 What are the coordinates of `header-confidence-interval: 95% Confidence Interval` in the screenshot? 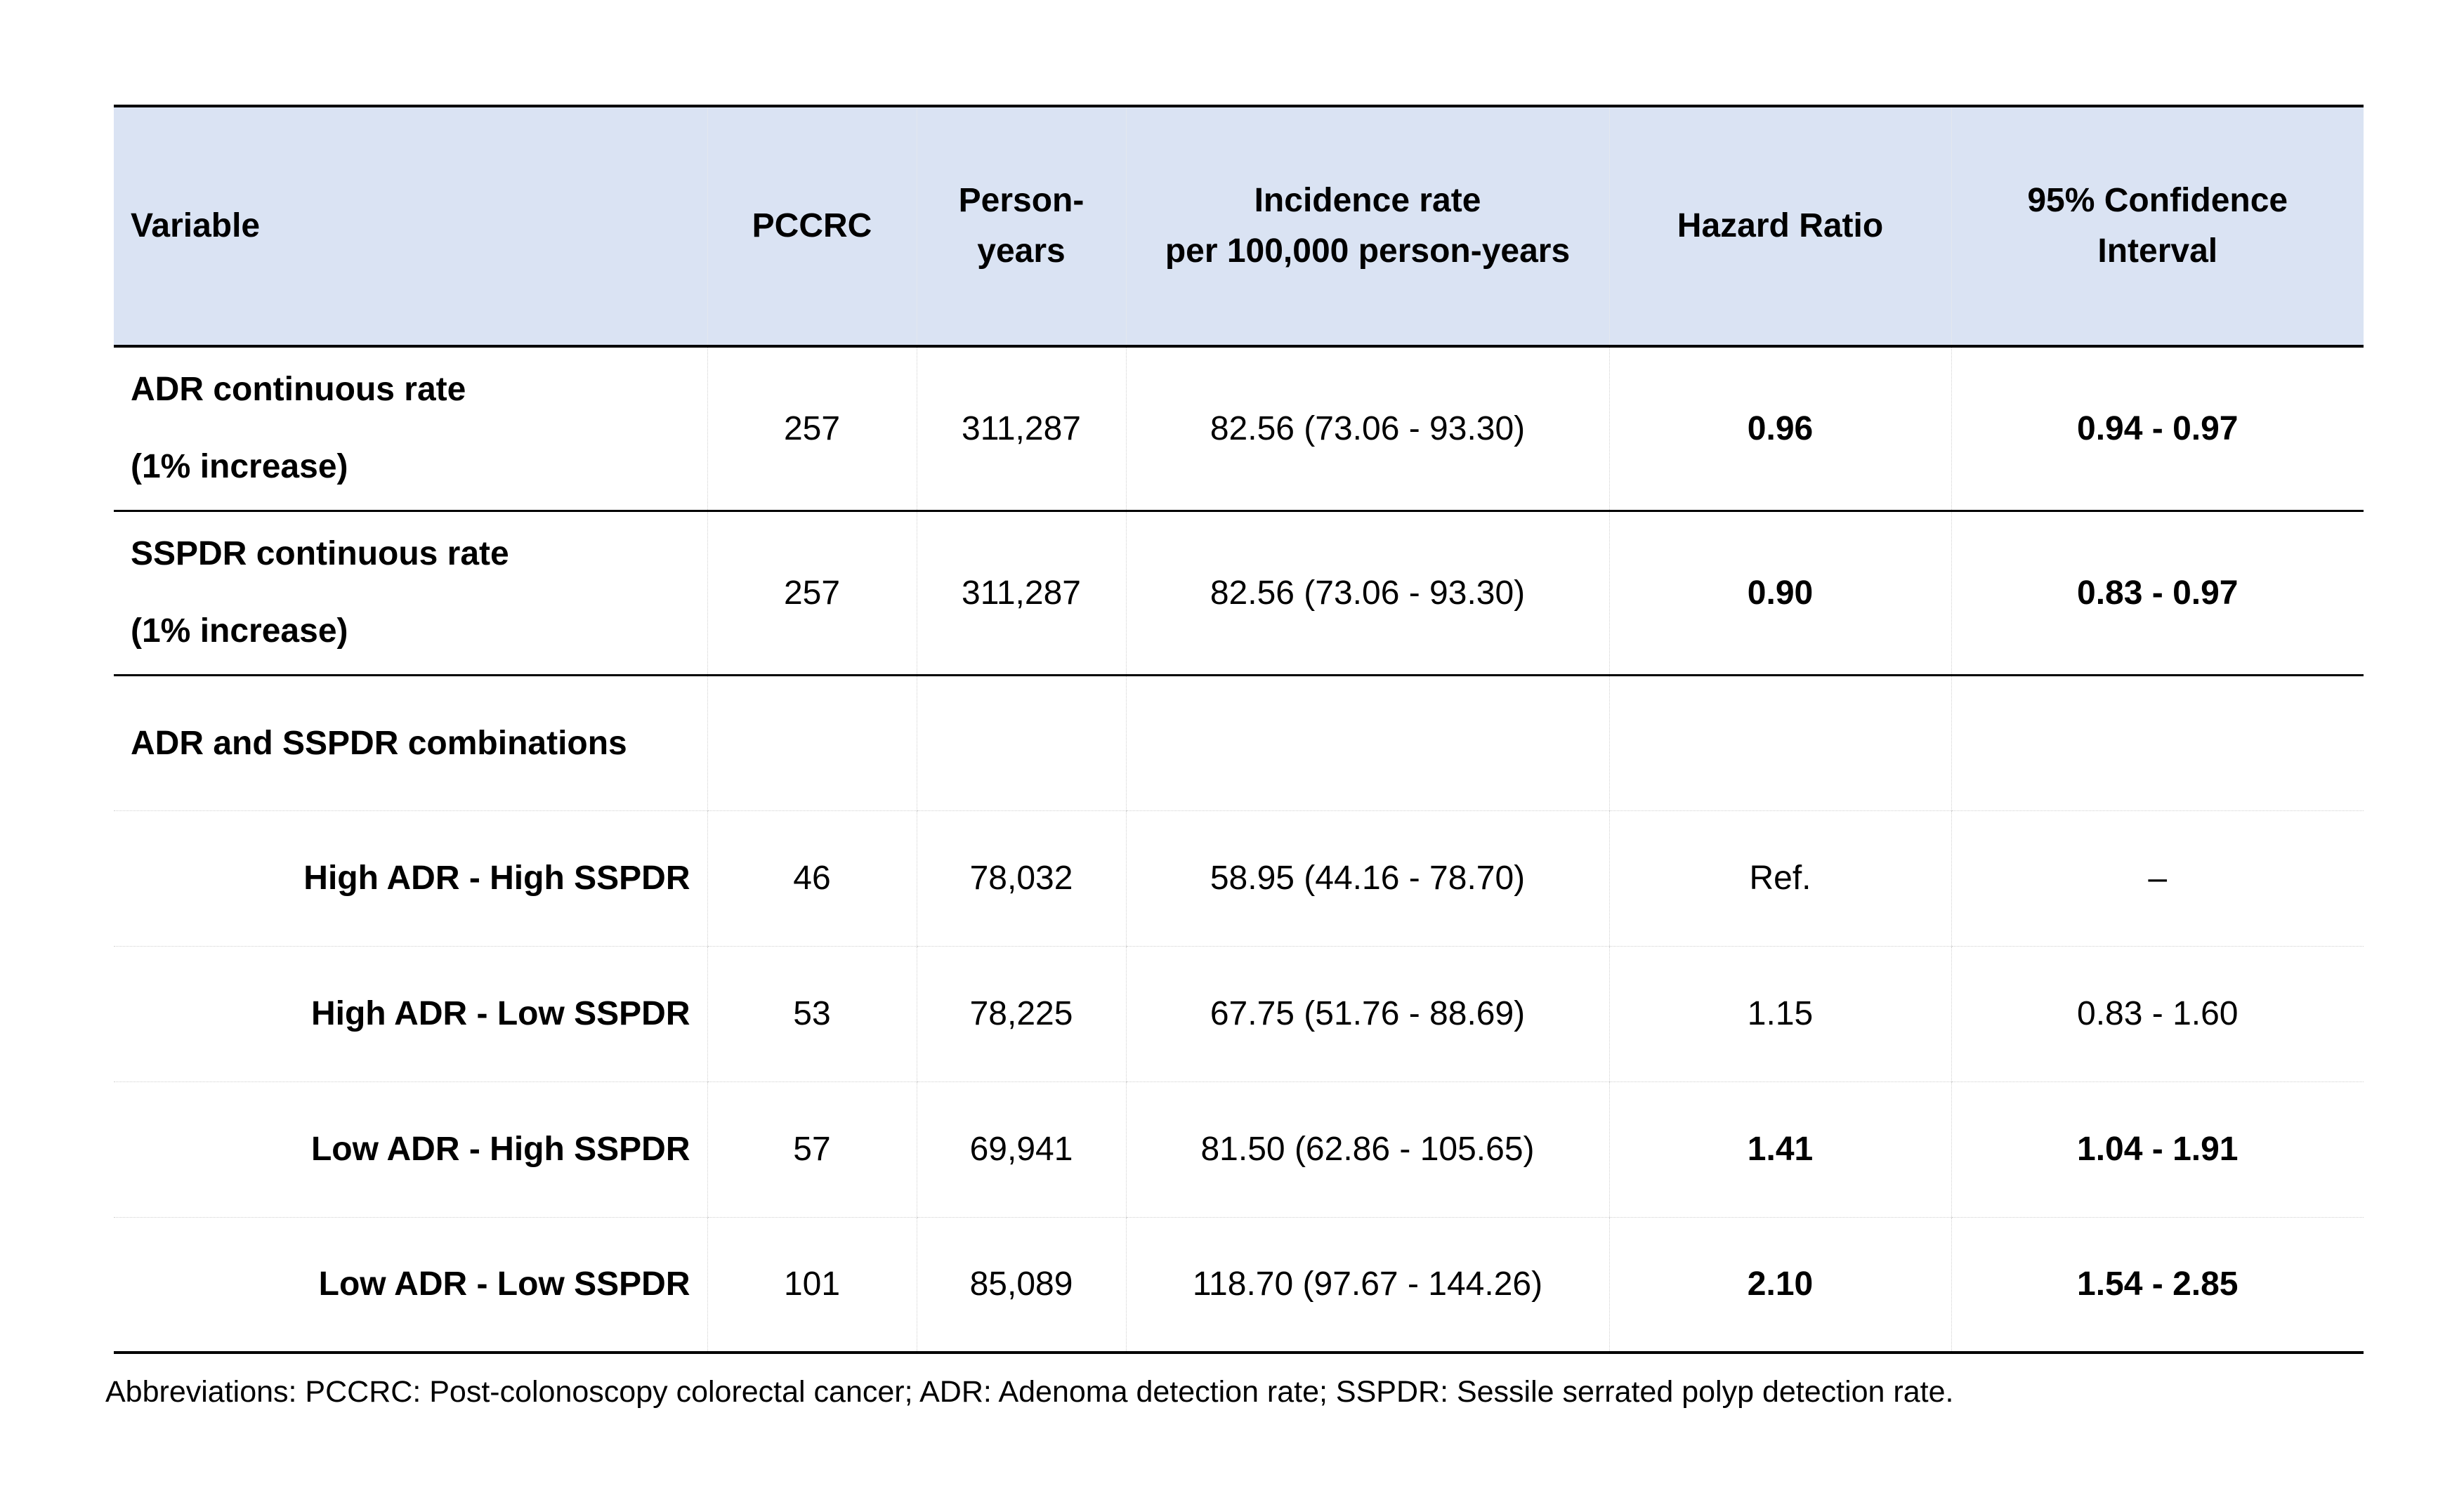 It's located at (2157, 226).